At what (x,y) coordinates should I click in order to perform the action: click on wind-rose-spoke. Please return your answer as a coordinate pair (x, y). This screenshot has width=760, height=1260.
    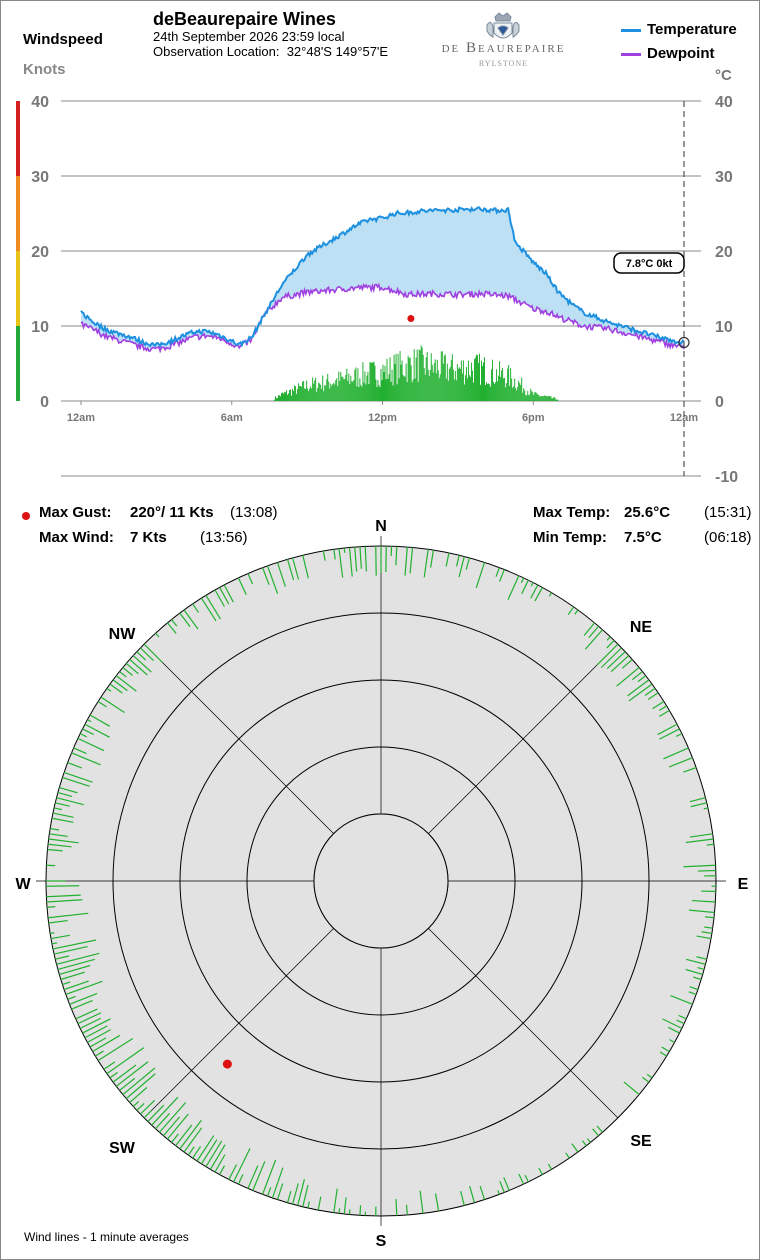
    Looking at the image, I should click on (238, 1023).